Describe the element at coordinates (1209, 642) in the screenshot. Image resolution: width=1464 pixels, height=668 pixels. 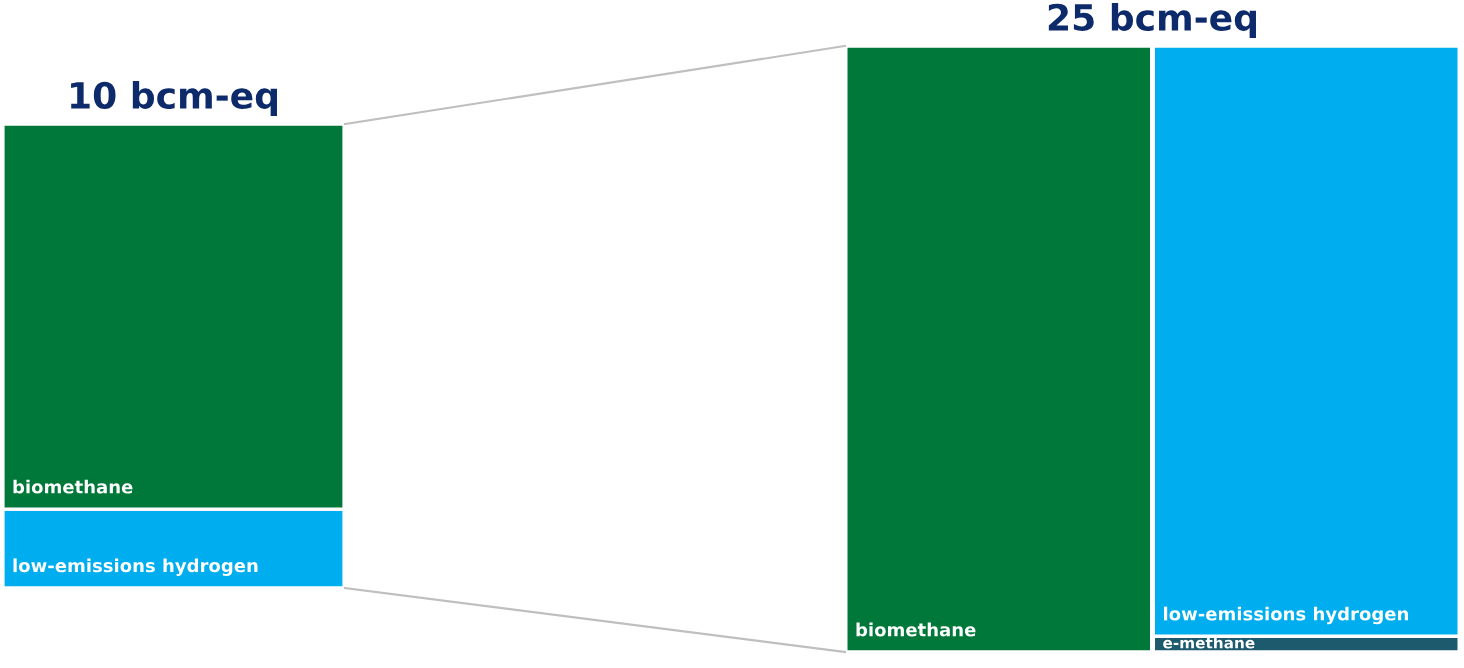
I see `series-label: e-methane` at that location.